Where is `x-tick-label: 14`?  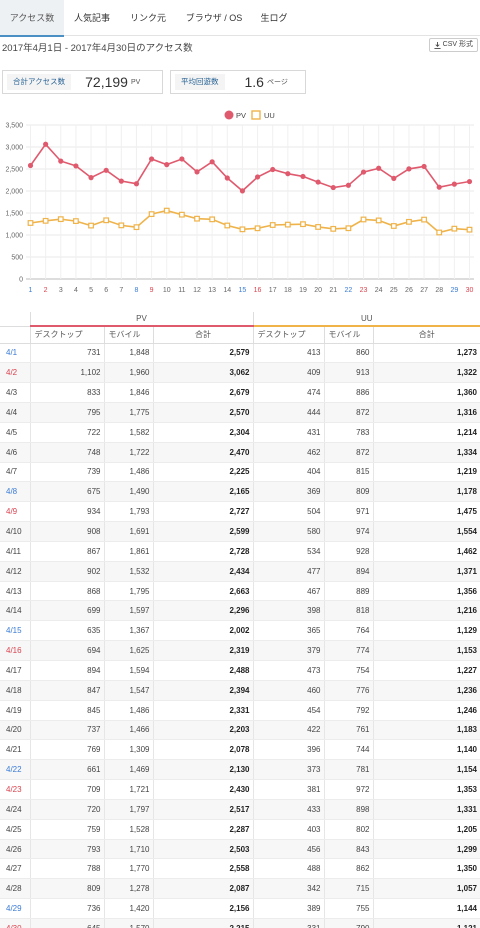
x-tick-label: 14 is located at coordinates (227, 290).